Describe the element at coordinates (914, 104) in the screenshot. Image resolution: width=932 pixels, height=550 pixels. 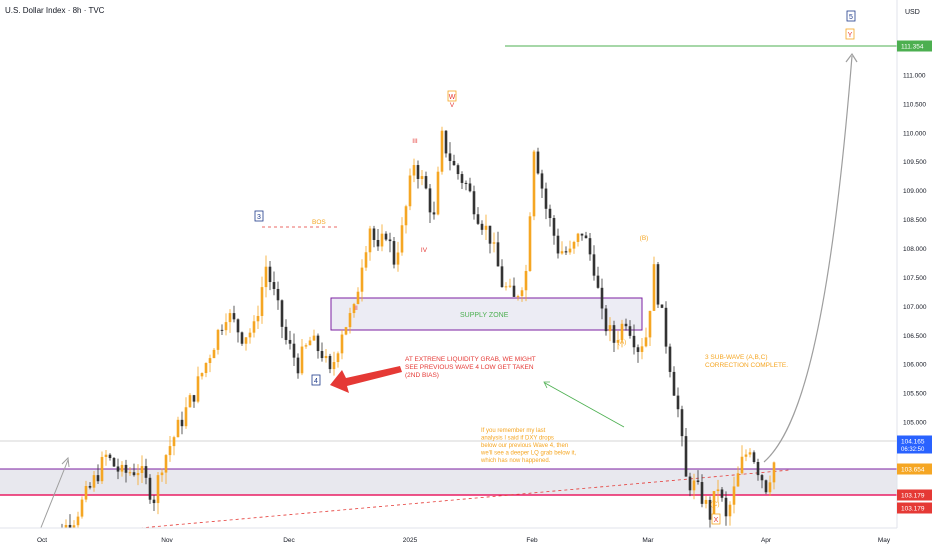
I see `y-tick-label: 110.500` at that location.